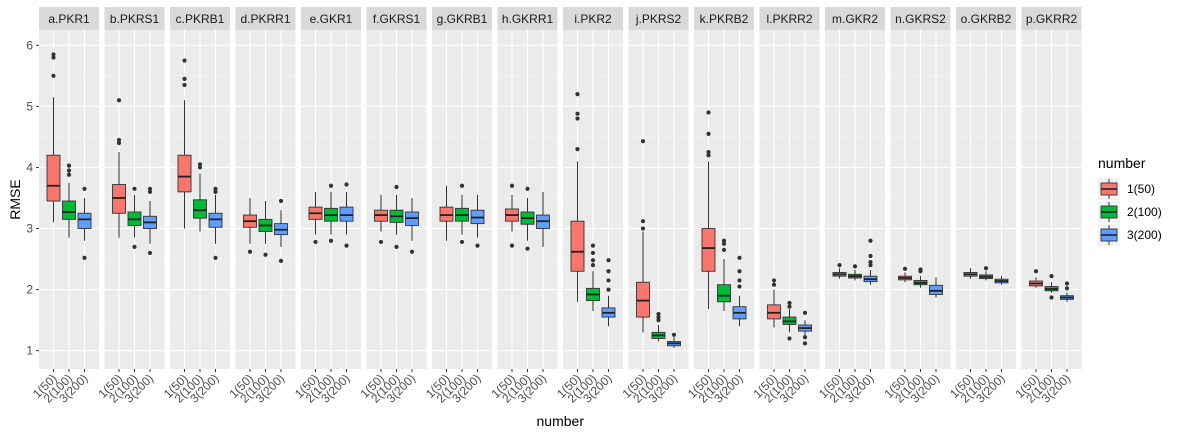  Describe the element at coordinates (1122, 163) in the screenshot. I see `legend-title: number` at that location.